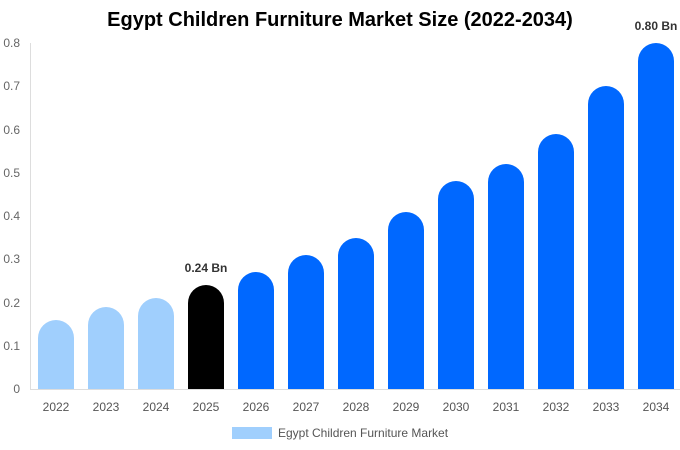 This screenshot has width=680, height=450. I want to click on y-tick-label: 0.1, so click(11, 345).